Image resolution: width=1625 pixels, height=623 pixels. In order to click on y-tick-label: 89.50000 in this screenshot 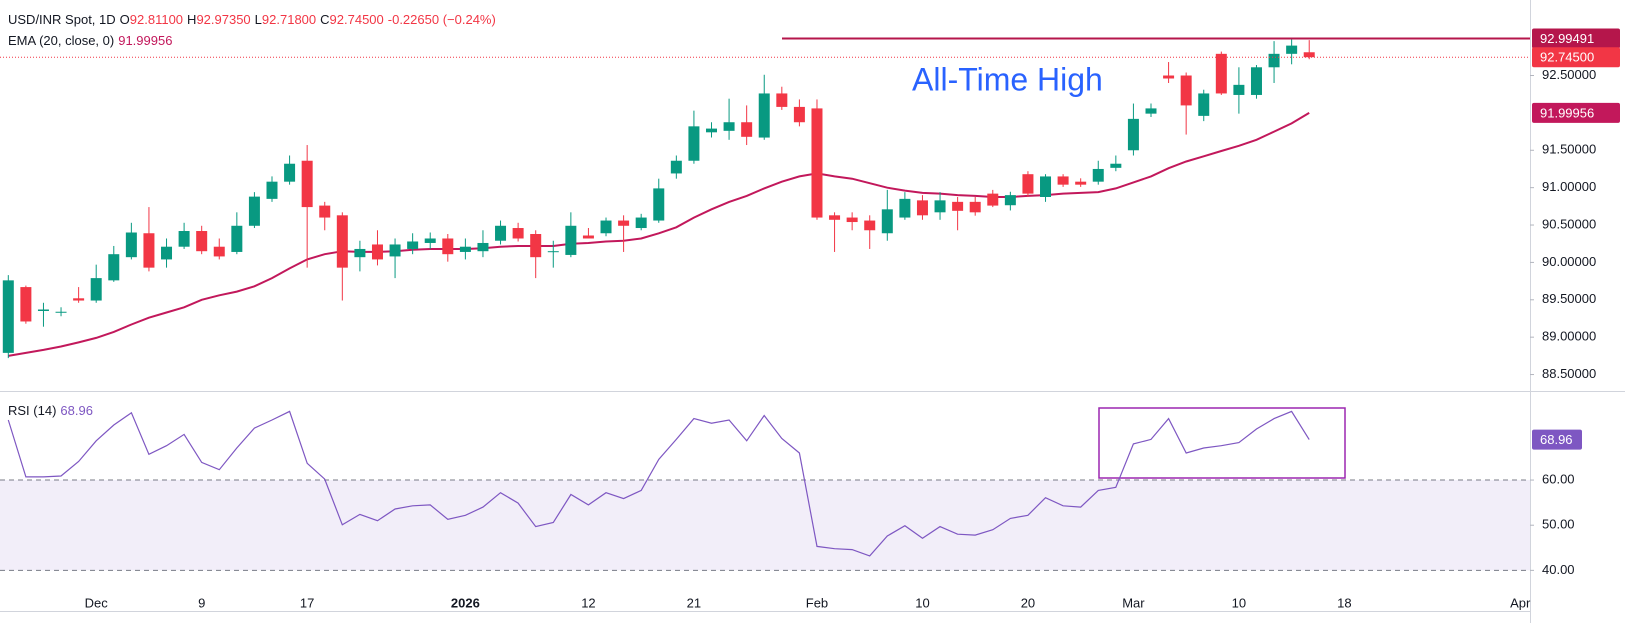, I will do `click(1569, 298)`.